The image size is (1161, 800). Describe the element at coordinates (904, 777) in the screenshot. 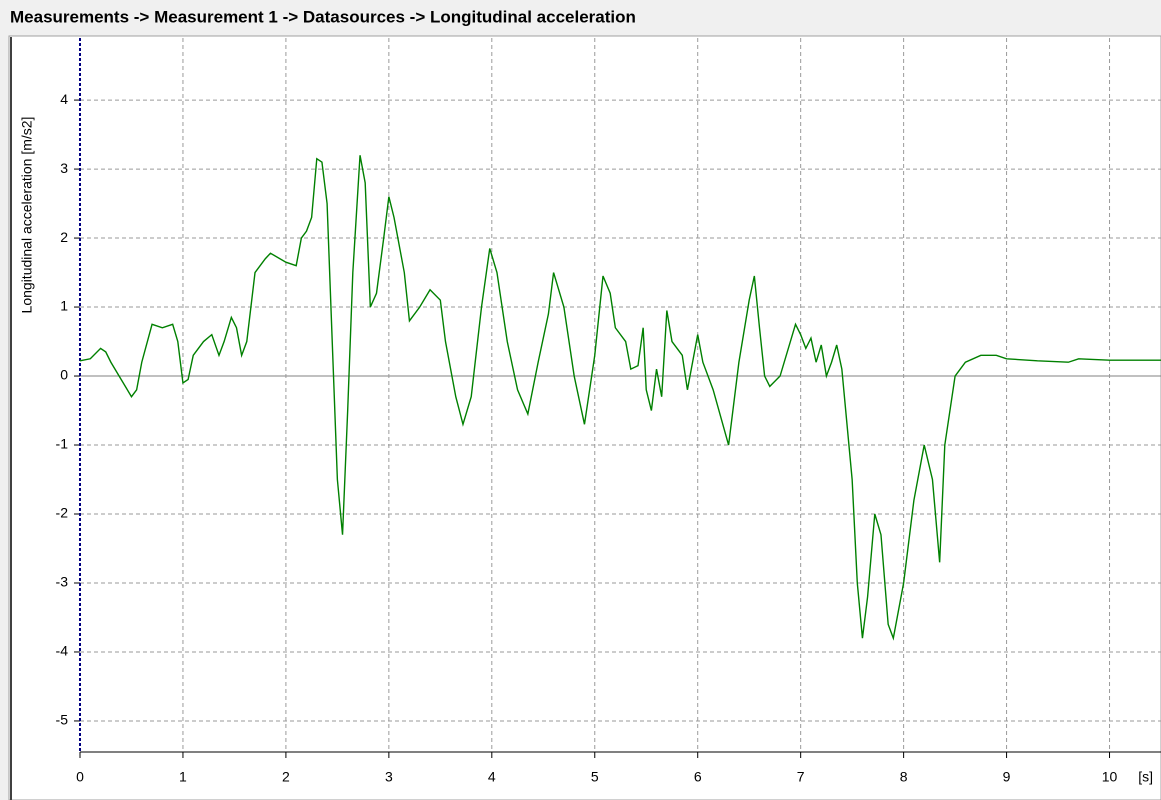

I see `x-tick-label: 8` at that location.